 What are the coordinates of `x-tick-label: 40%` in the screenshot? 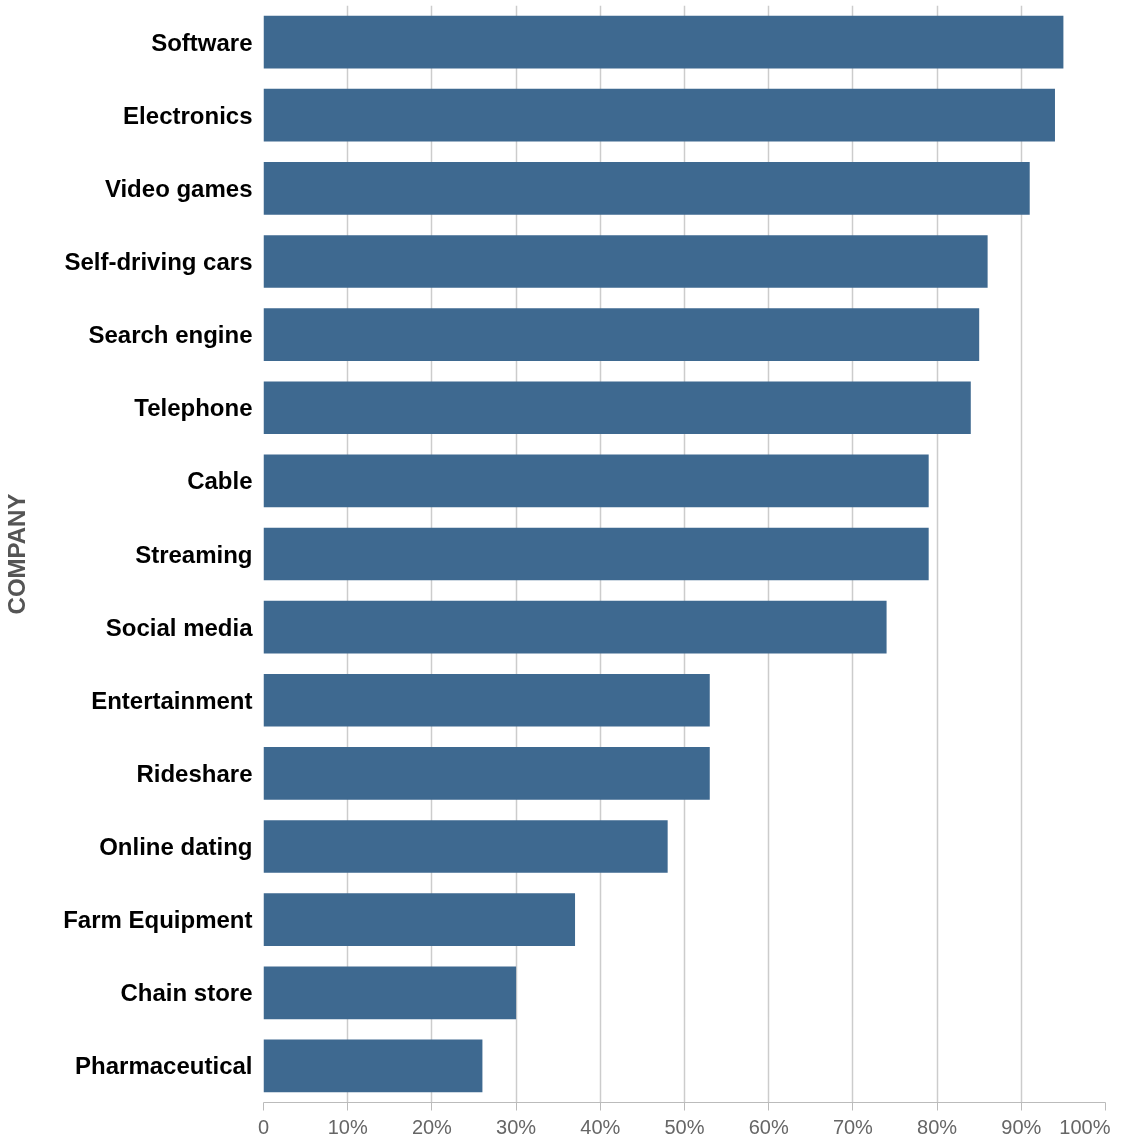 It's located at (600, 1126).